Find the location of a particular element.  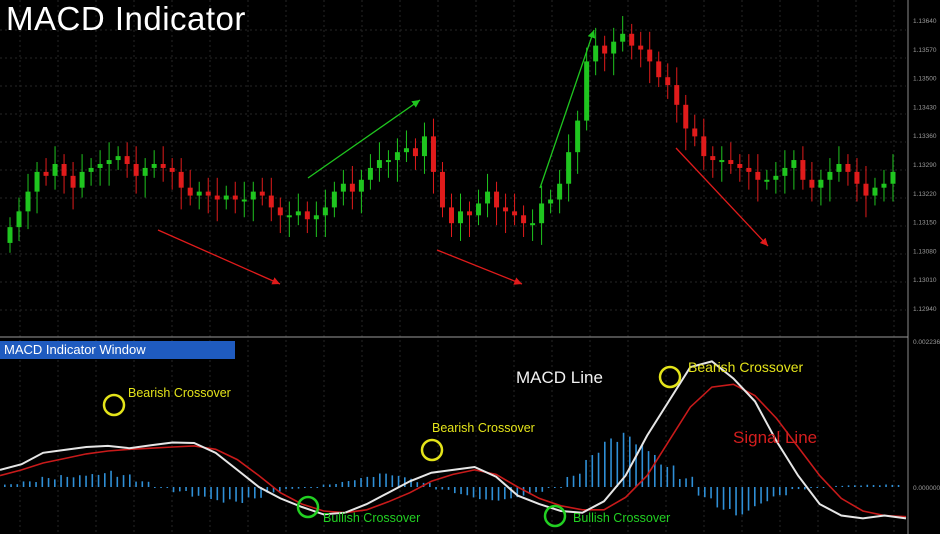

macd-tick-label: 0.002236 is located at coordinates (926, 342).